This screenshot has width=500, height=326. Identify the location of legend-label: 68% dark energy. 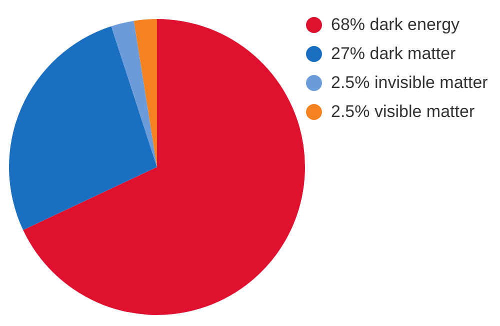
(395, 24).